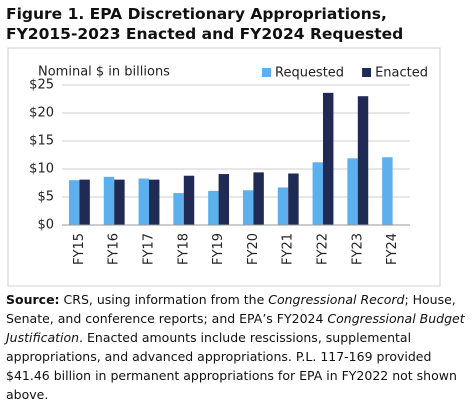 This screenshot has height=420, width=474. What do you see at coordinates (41, 169) in the screenshot?
I see `y-tick-label: $10` at bounding box center [41, 169].